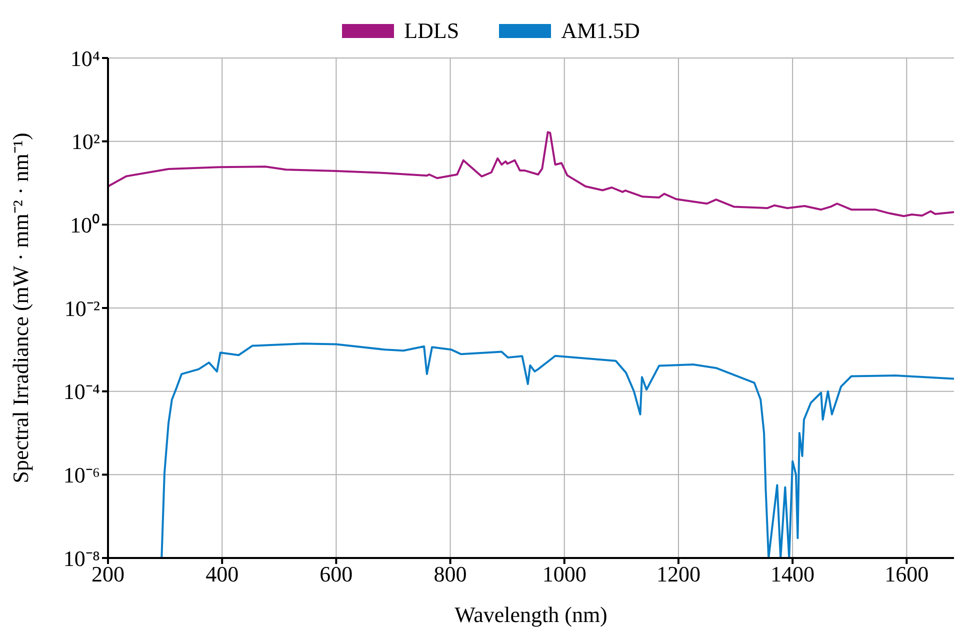 This screenshot has height=630, width=956. Describe the element at coordinates (20, 308) in the screenshot. I see `y-axis-title: Spectral Irradiance (mW · mm⁻² · nm⁻¹)` at that location.